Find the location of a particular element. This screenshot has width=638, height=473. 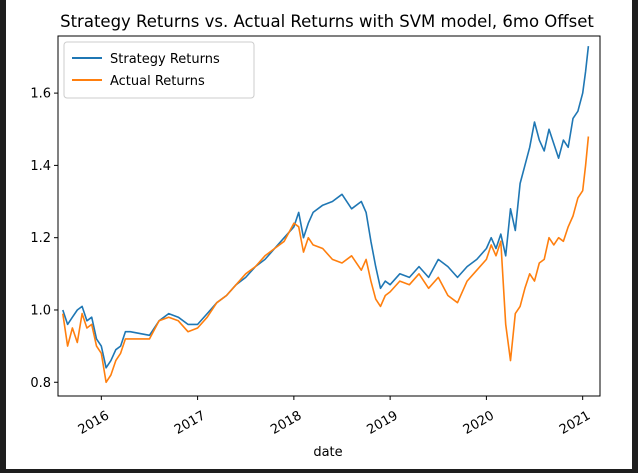

x-axis-label: date is located at coordinates (327, 452).